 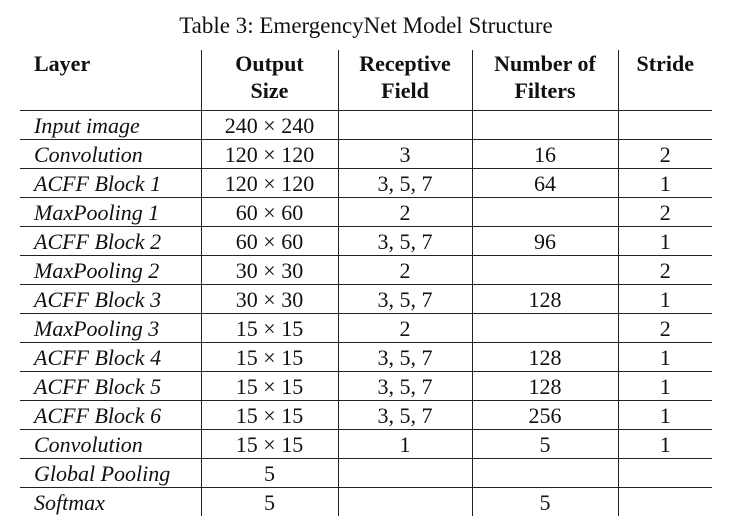 What do you see at coordinates (111, 501) in the screenshot?
I see `layer-cell: Softmax` at bounding box center [111, 501].